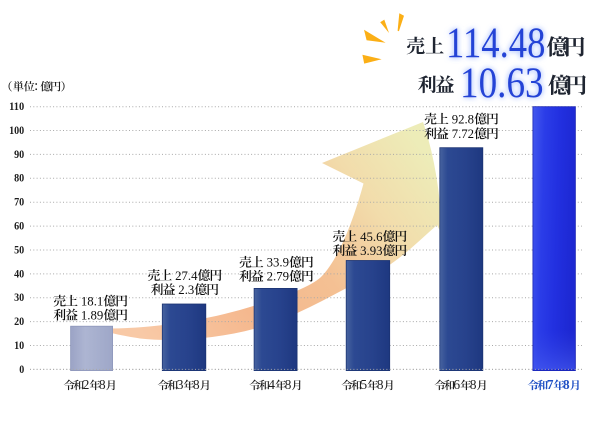 Image resolution: width=603 pixels, height=427 pixels. I want to click on svg-text: 1.89, so click(92, 316).